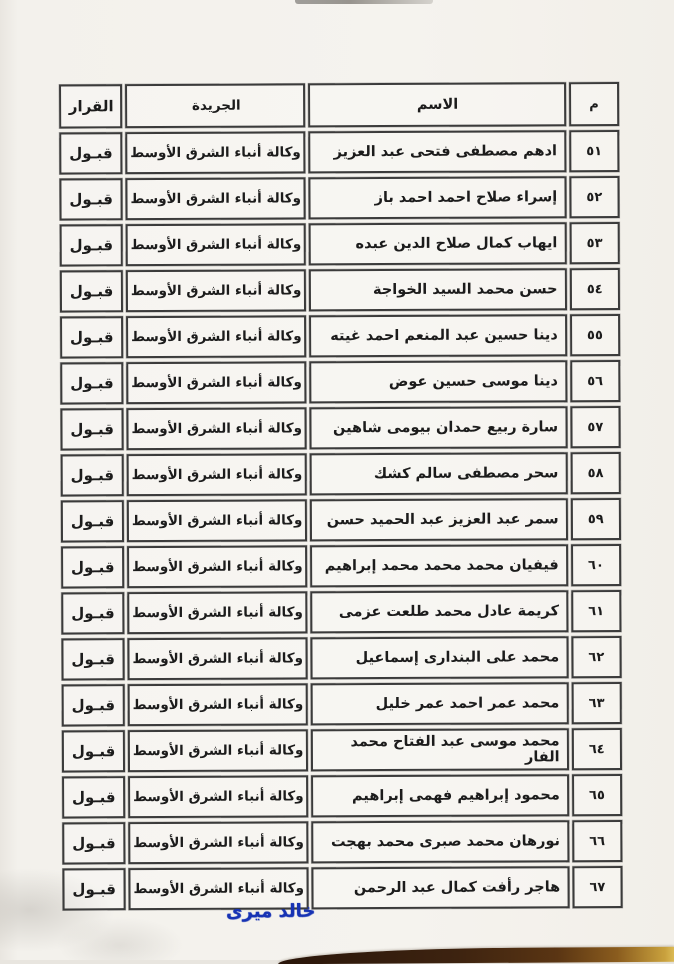  I want to click on cell-name: دينا حسين عبد المنعم احمد غيته, so click(438, 336).